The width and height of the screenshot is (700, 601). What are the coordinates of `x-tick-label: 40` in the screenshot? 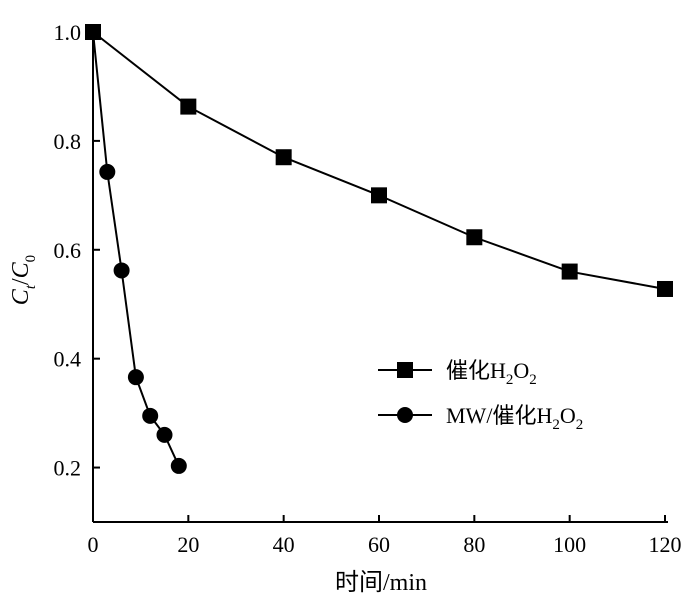 It's located at (284, 544).